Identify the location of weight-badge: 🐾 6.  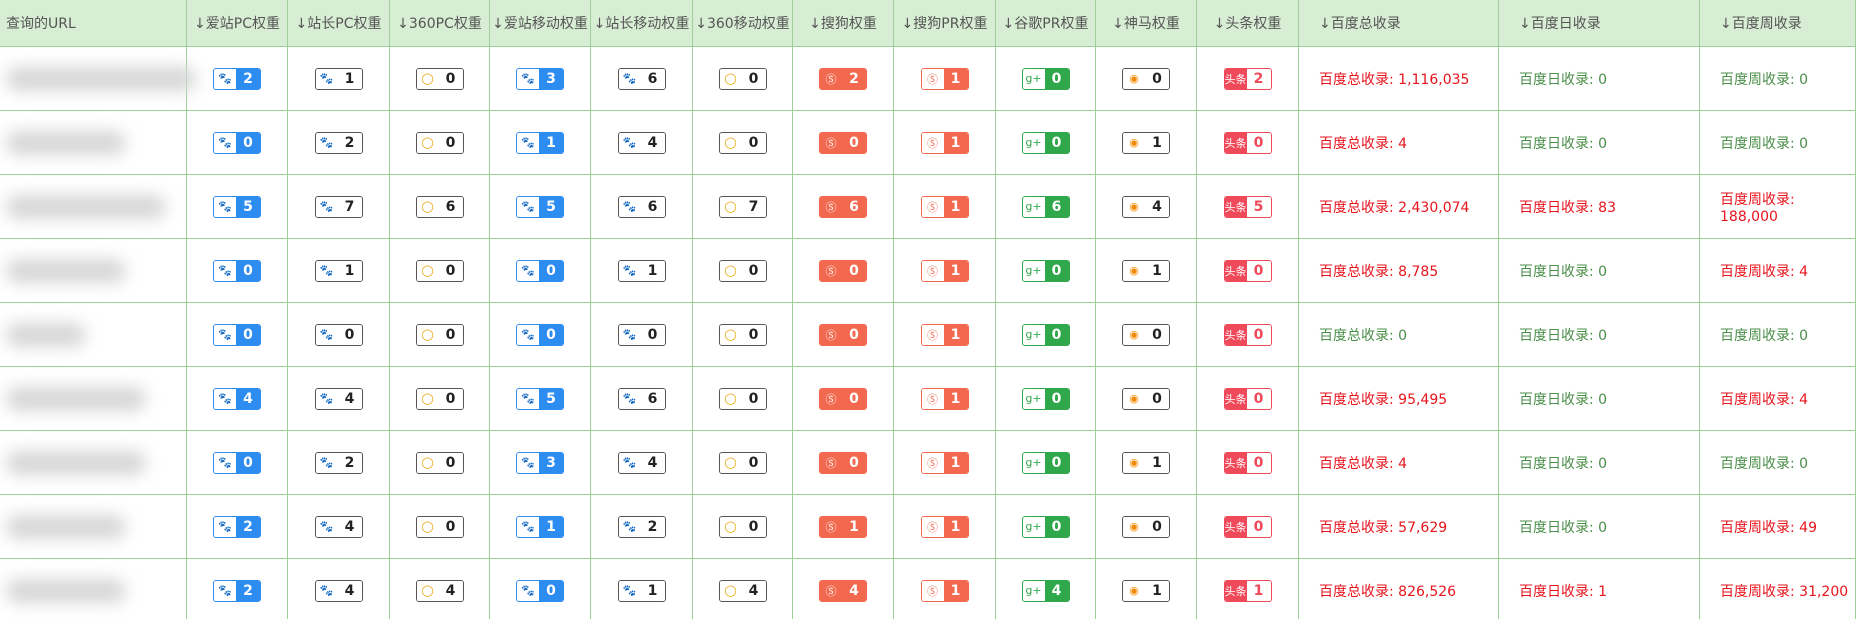
(641, 398).